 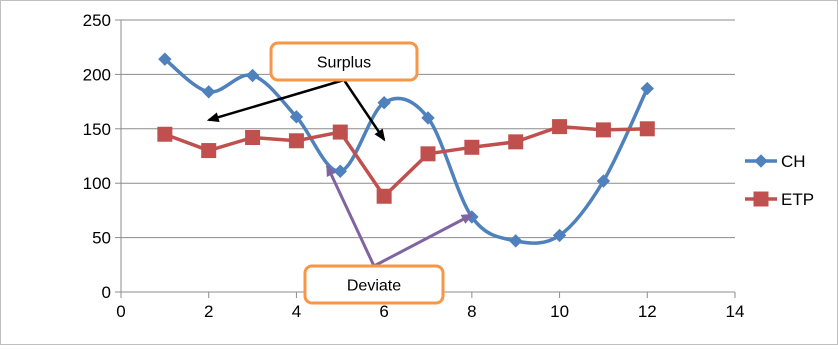 What do you see at coordinates (296, 311) in the screenshot?
I see `x-tick-label: 4` at bounding box center [296, 311].